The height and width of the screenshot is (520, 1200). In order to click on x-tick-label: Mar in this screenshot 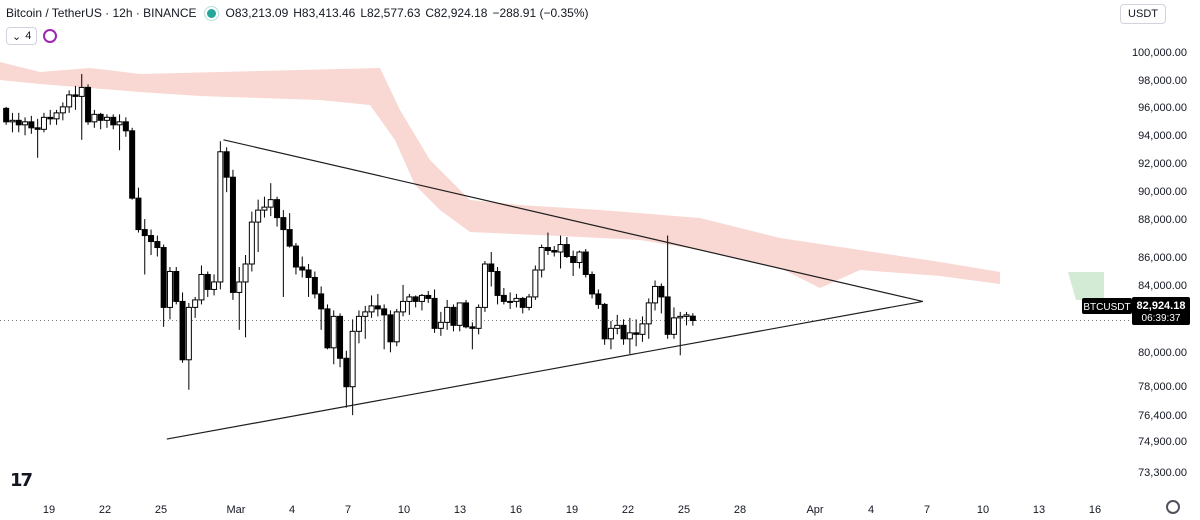, I will do `click(236, 510)`.